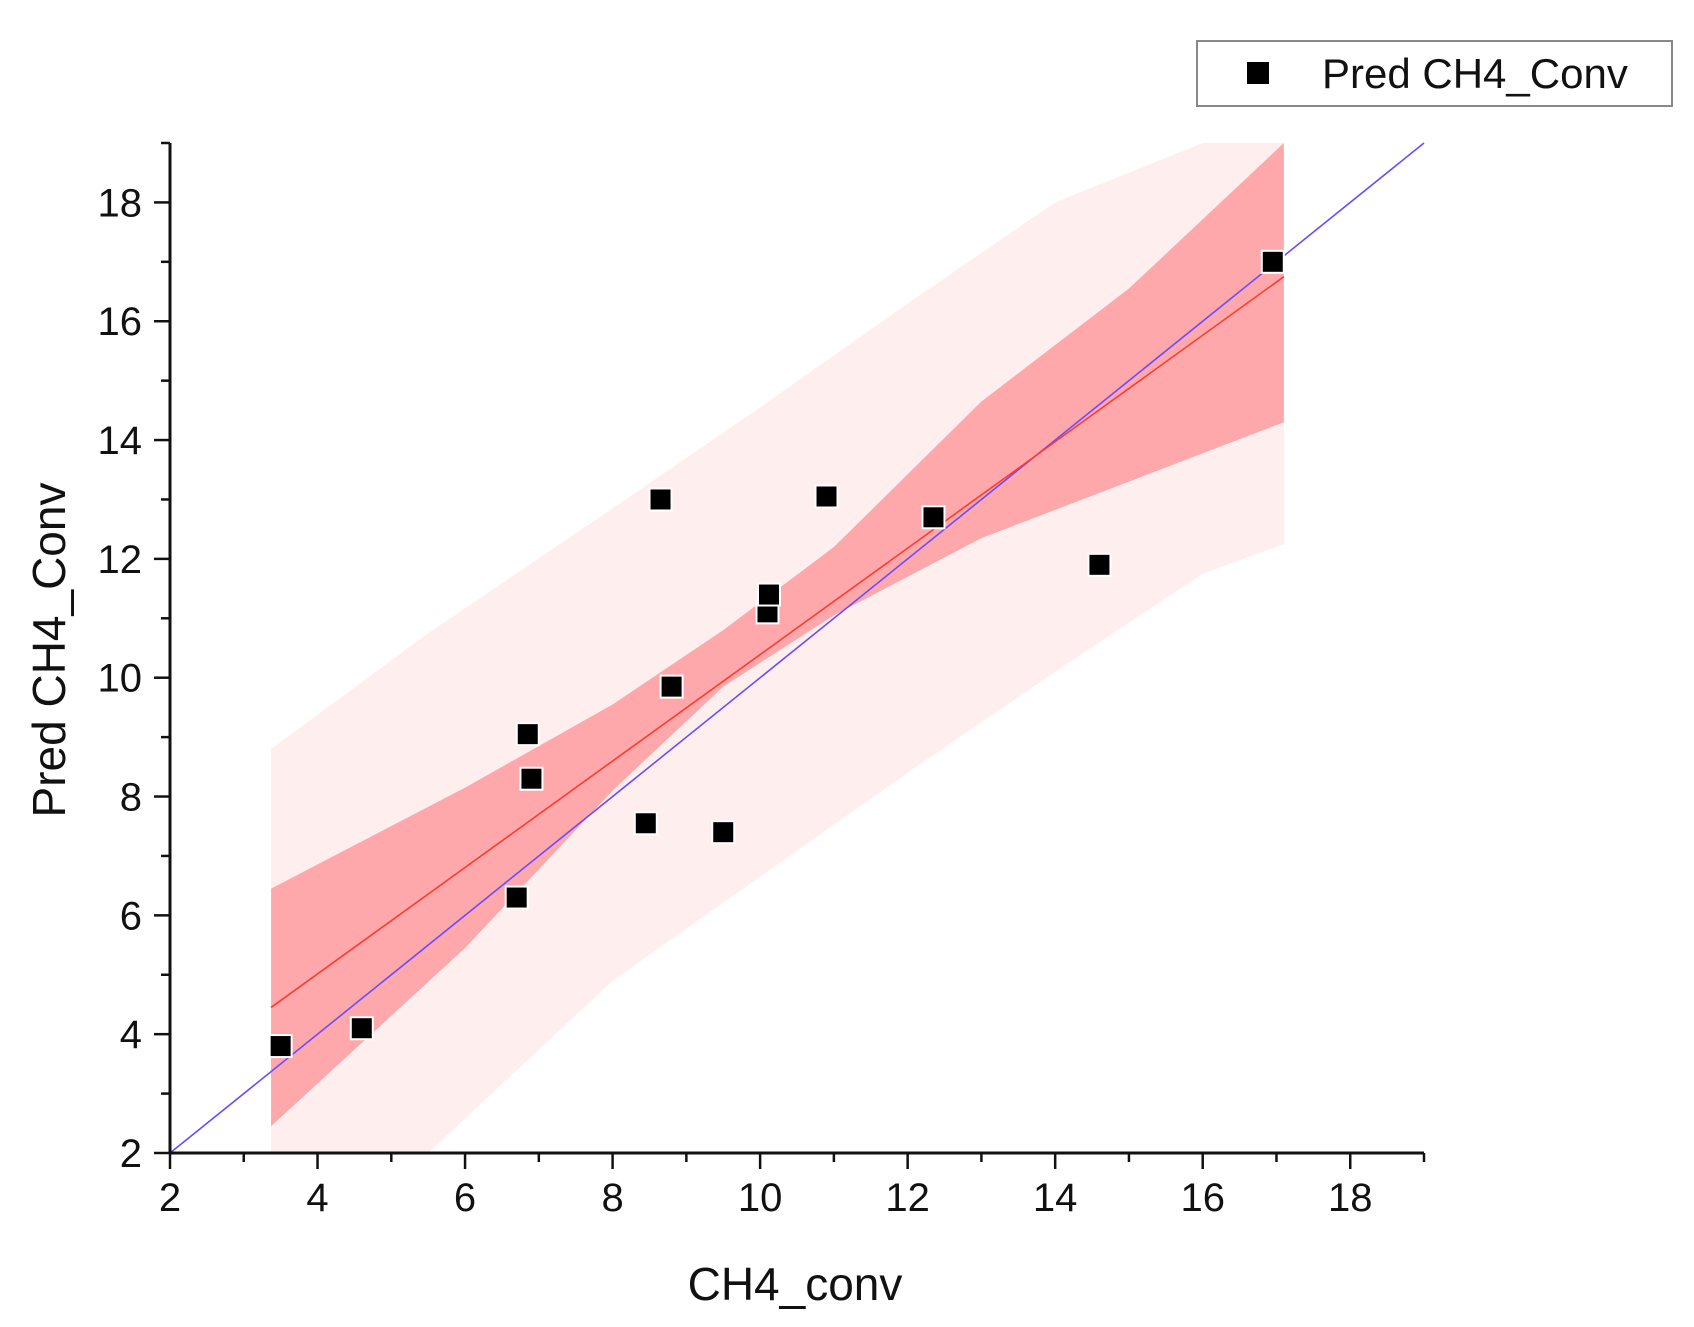  What do you see at coordinates (1350, 1198) in the screenshot?
I see `x-tick-label: 18` at bounding box center [1350, 1198].